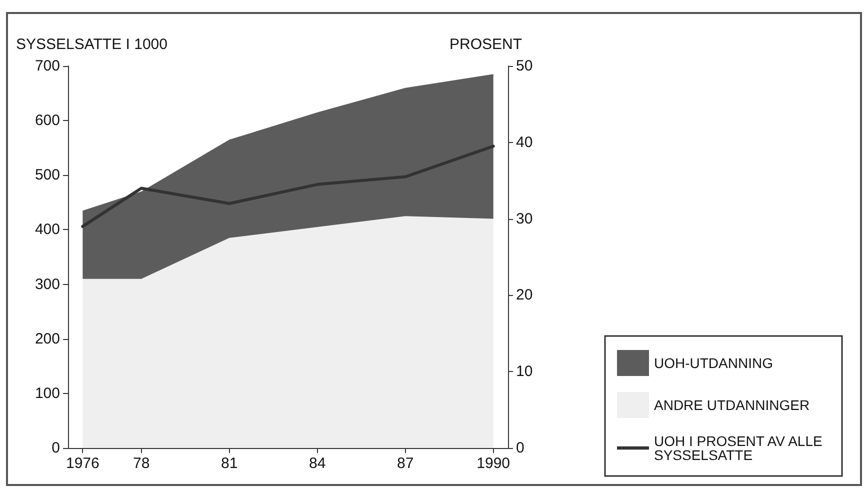 The height and width of the screenshot is (501, 866). Describe the element at coordinates (405, 463) in the screenshot. I see `x-tick-label: 87` at that location.